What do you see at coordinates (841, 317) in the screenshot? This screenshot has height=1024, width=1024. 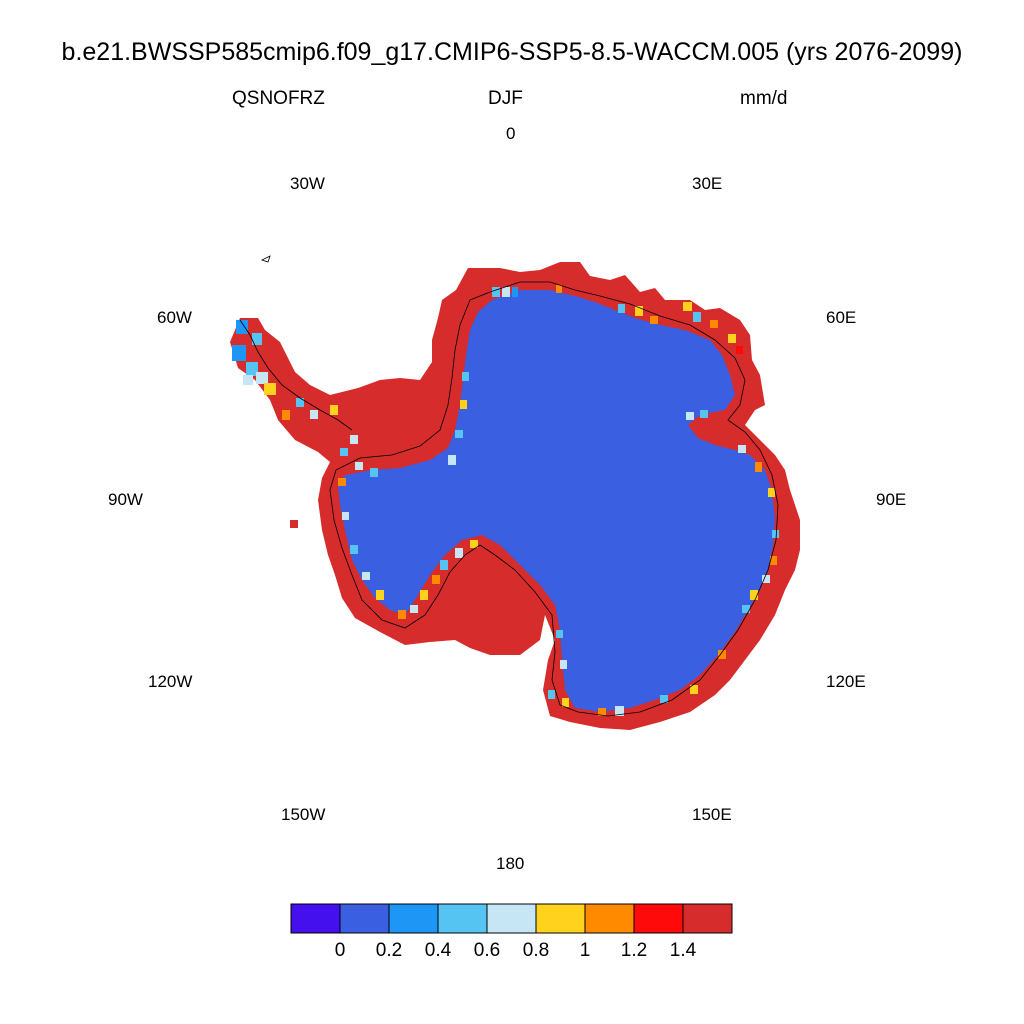 I see `lon-label-60e: 60E` at bounding box center [841, 317].